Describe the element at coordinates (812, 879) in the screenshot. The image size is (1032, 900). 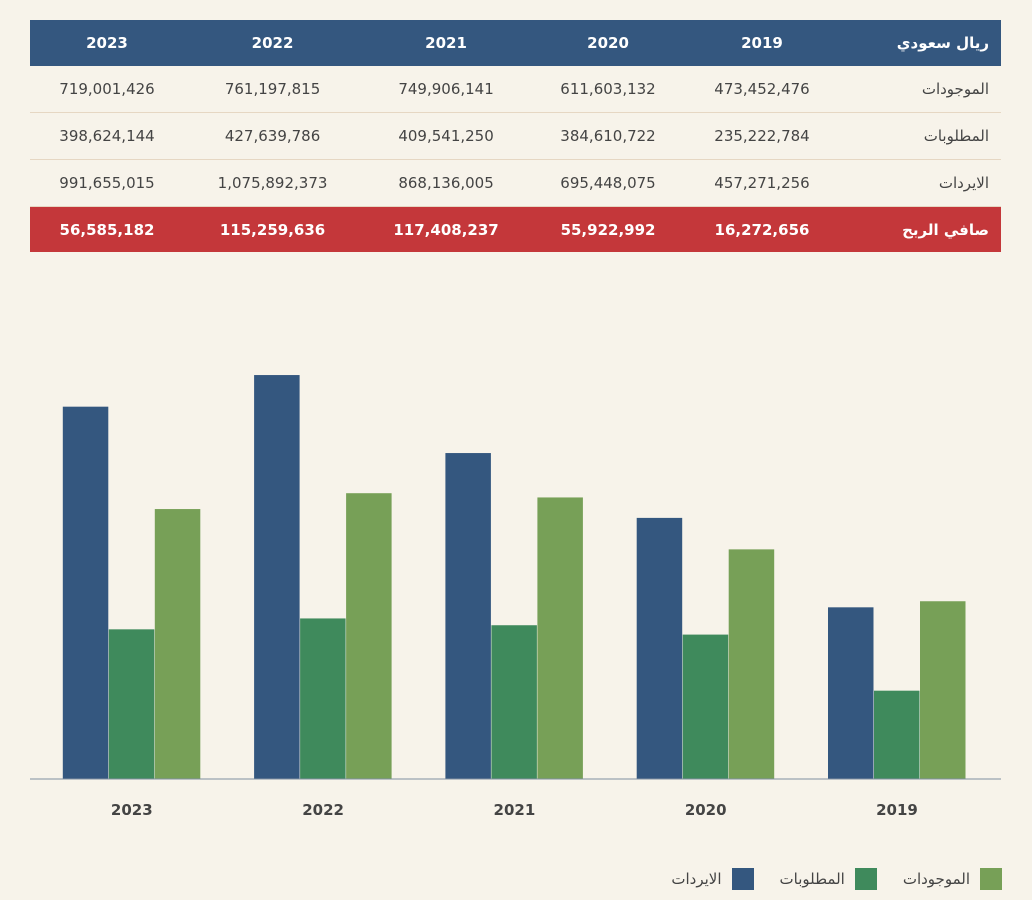
I see `legend-label: المطلوبات` at that location.